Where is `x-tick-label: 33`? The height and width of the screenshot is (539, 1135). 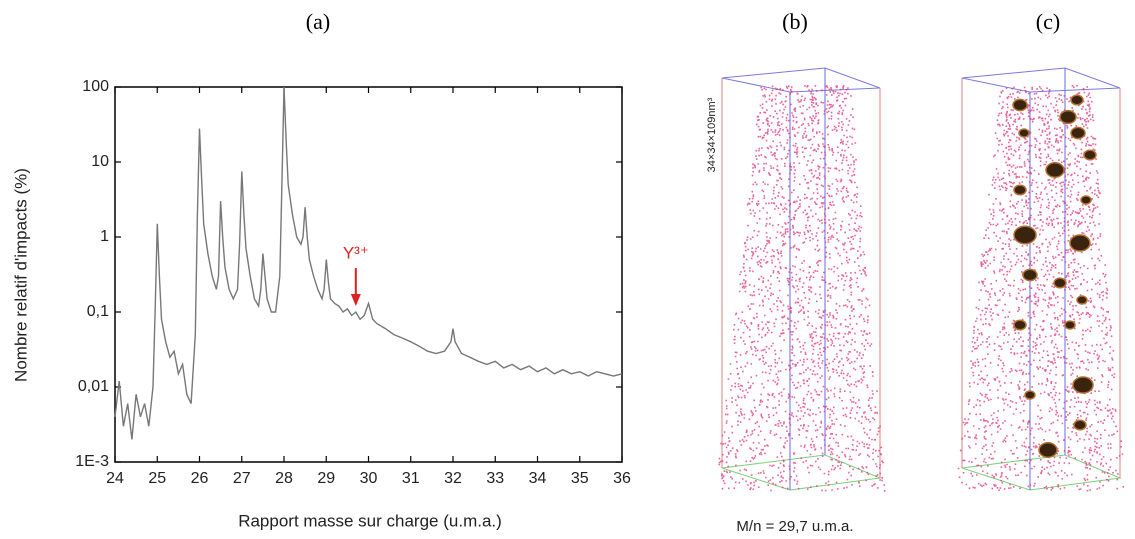 x-tick-label: 33 is located at coordinates (495, 478).